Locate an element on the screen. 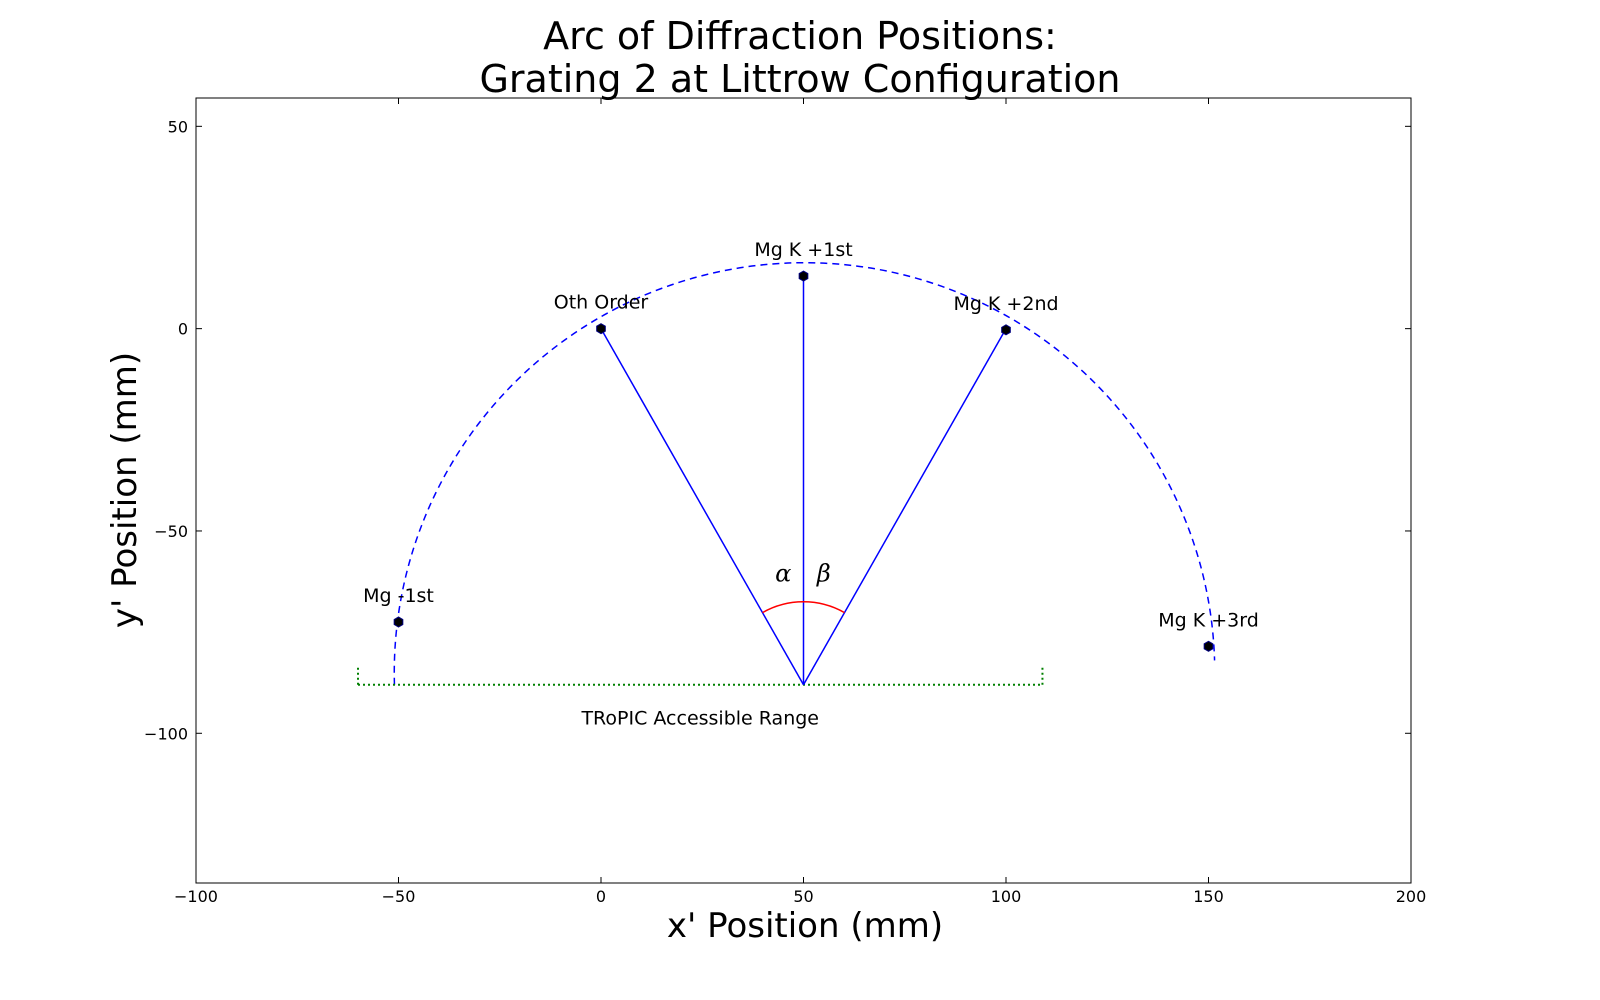 This screenshot has width=1600, height=1000. y-tick-label-0: 50 is located at coordinates (178, 126).